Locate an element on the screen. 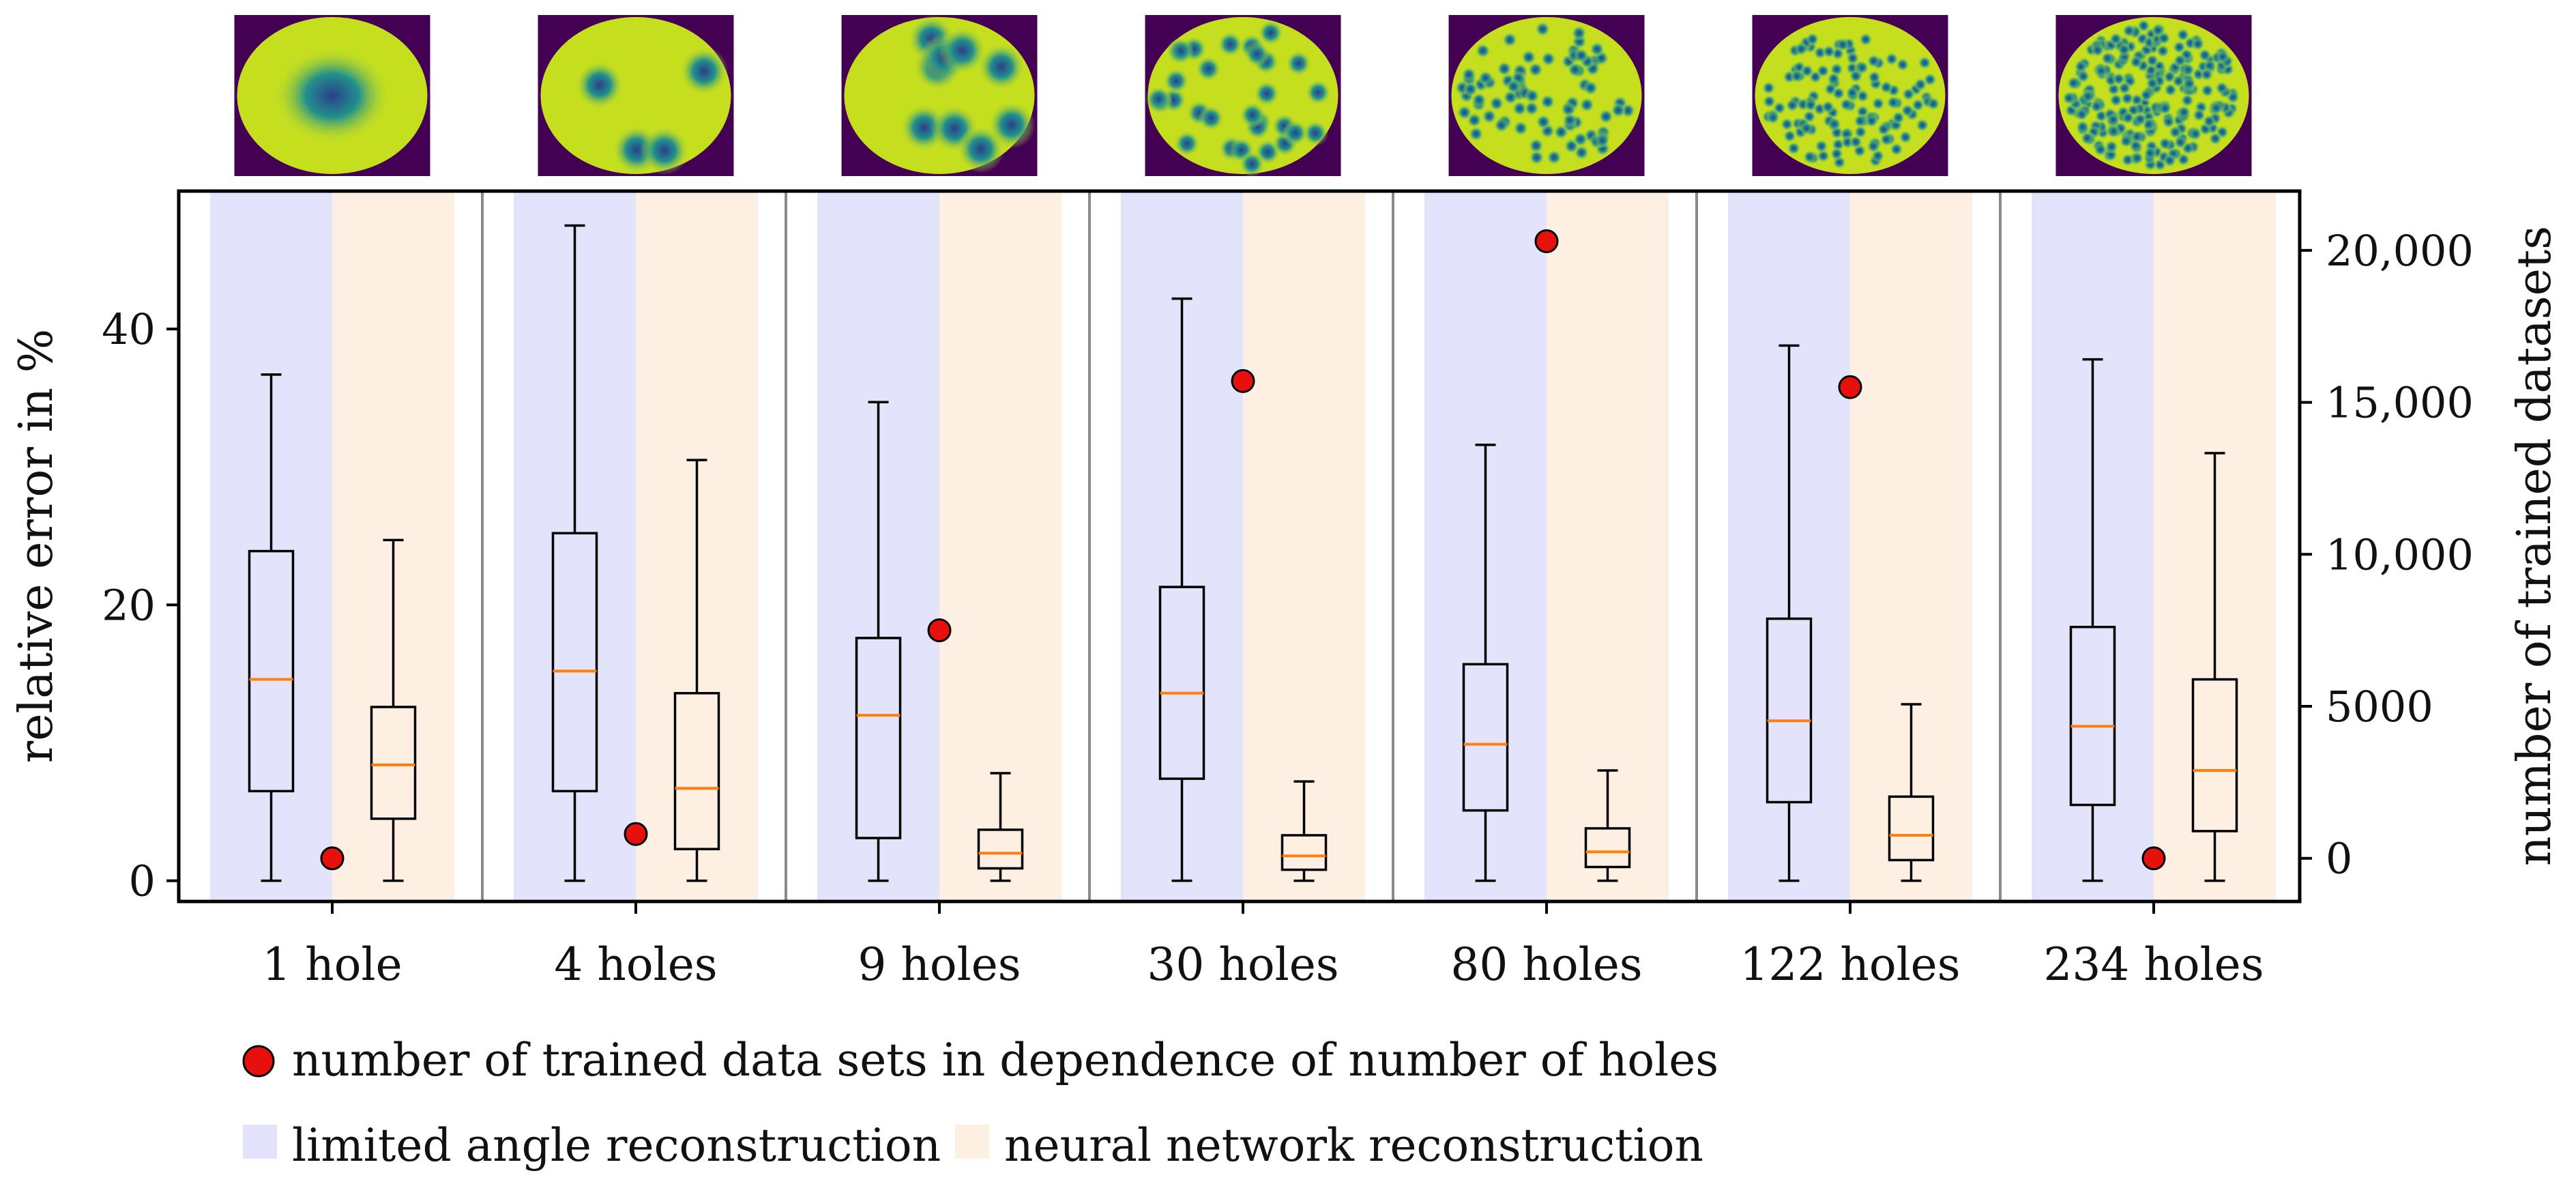 This screenshot has width=2576, height=1184. legend-dot-icon is located at coordinates (258, 1061).